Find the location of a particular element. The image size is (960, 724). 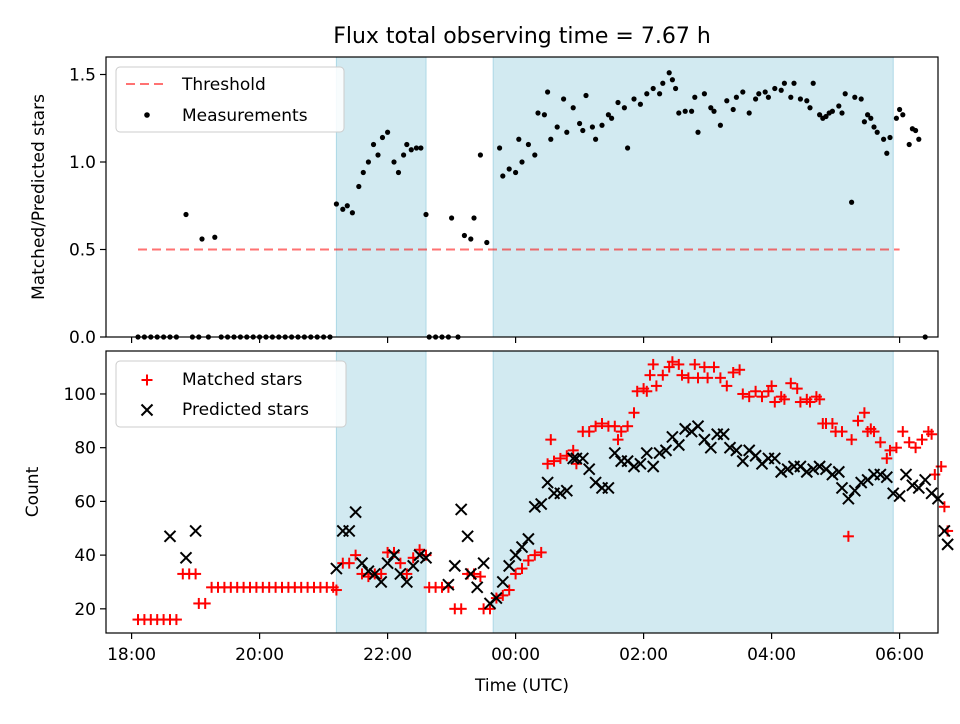

matched-legend-marker is located at coordinates (147, 380).